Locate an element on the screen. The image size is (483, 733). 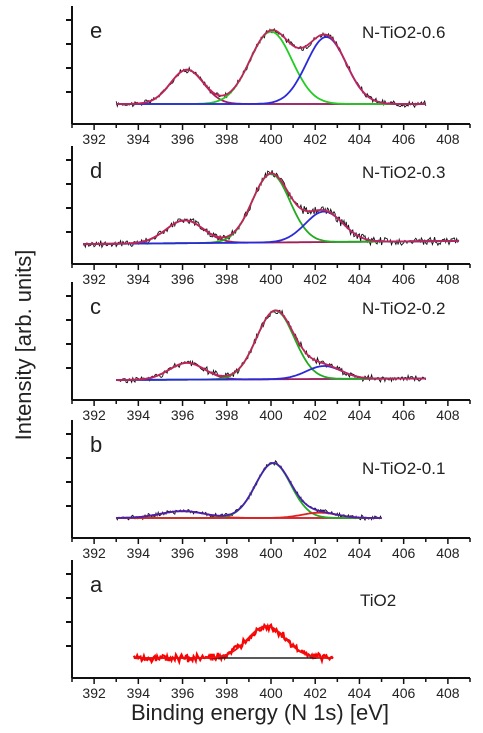
x-tick-label-e: 396 is located at coordinates (183, 139).